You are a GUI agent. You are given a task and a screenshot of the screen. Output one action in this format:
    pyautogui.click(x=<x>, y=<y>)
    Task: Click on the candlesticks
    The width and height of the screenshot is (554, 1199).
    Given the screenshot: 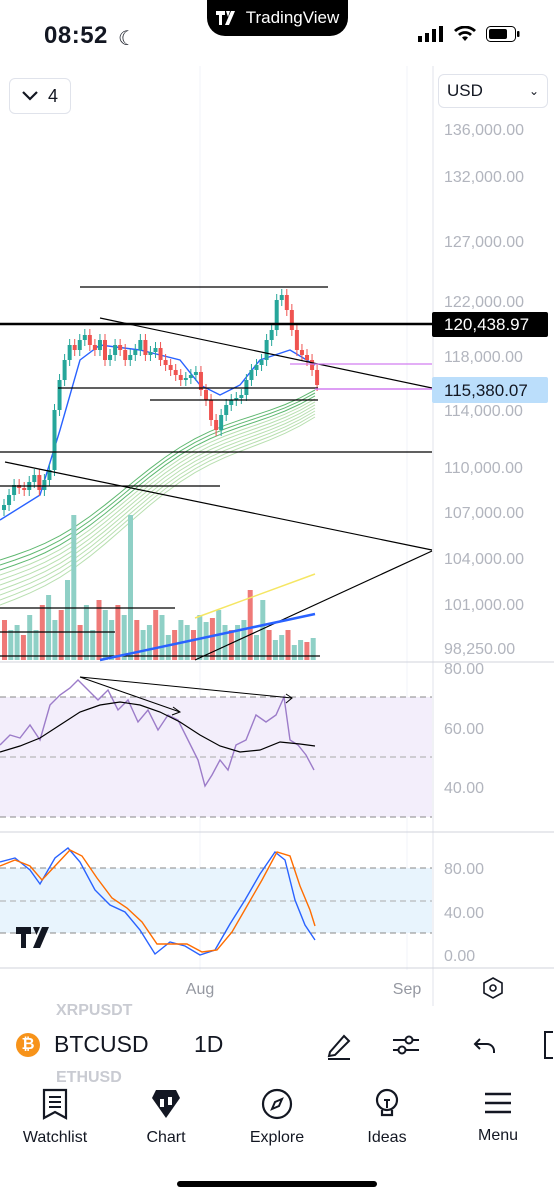 What is the action you would take?
    pyautogui.click(x=161, y=402)
    